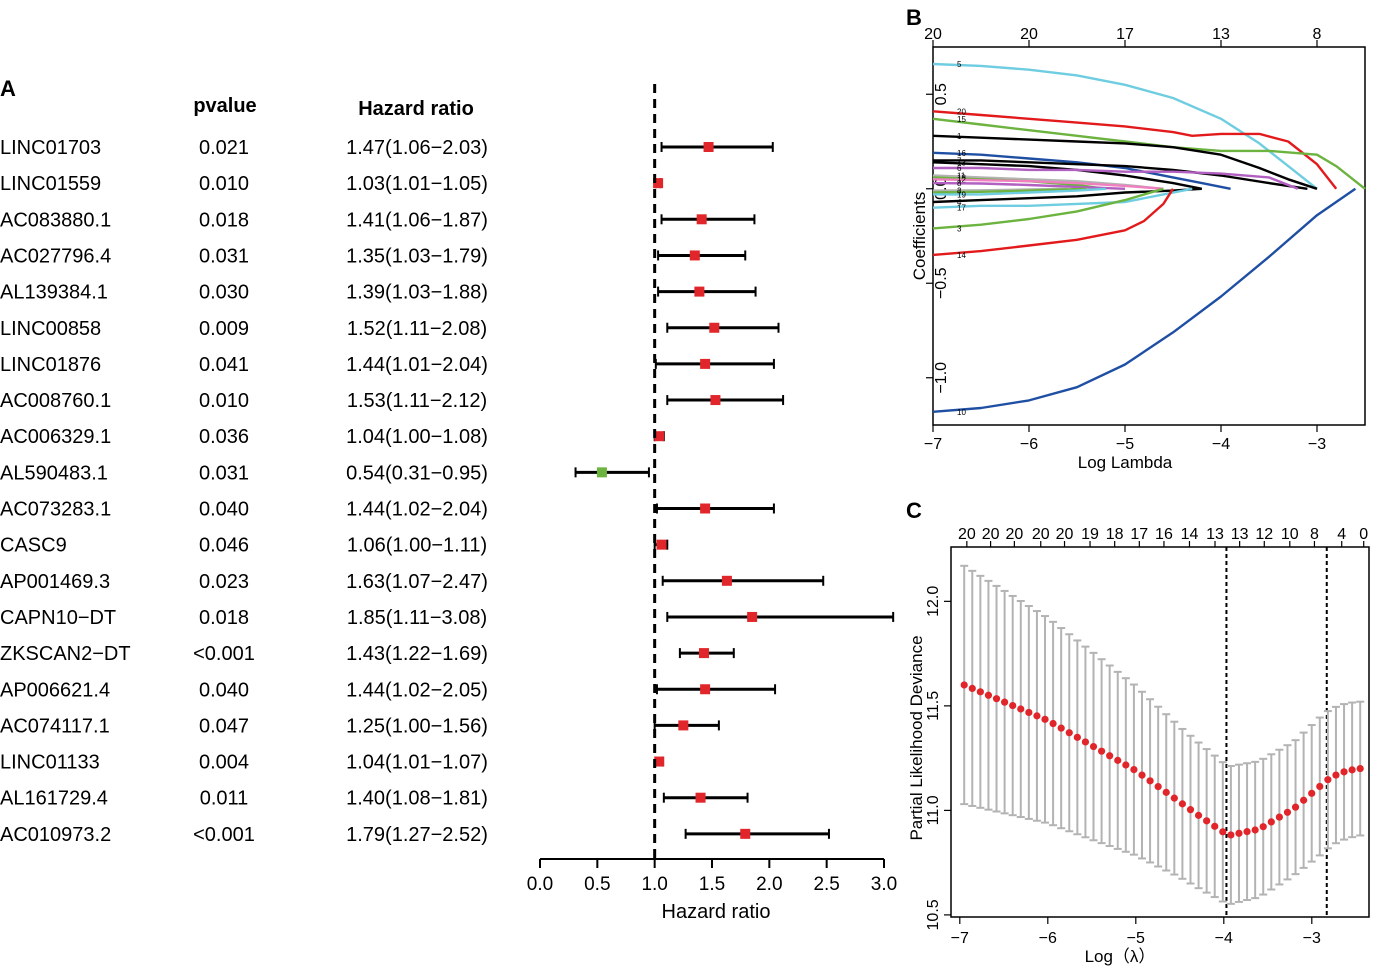 This screenshot has width=1375, height=974. I want to click on path-label: 18, so click(961, 177).